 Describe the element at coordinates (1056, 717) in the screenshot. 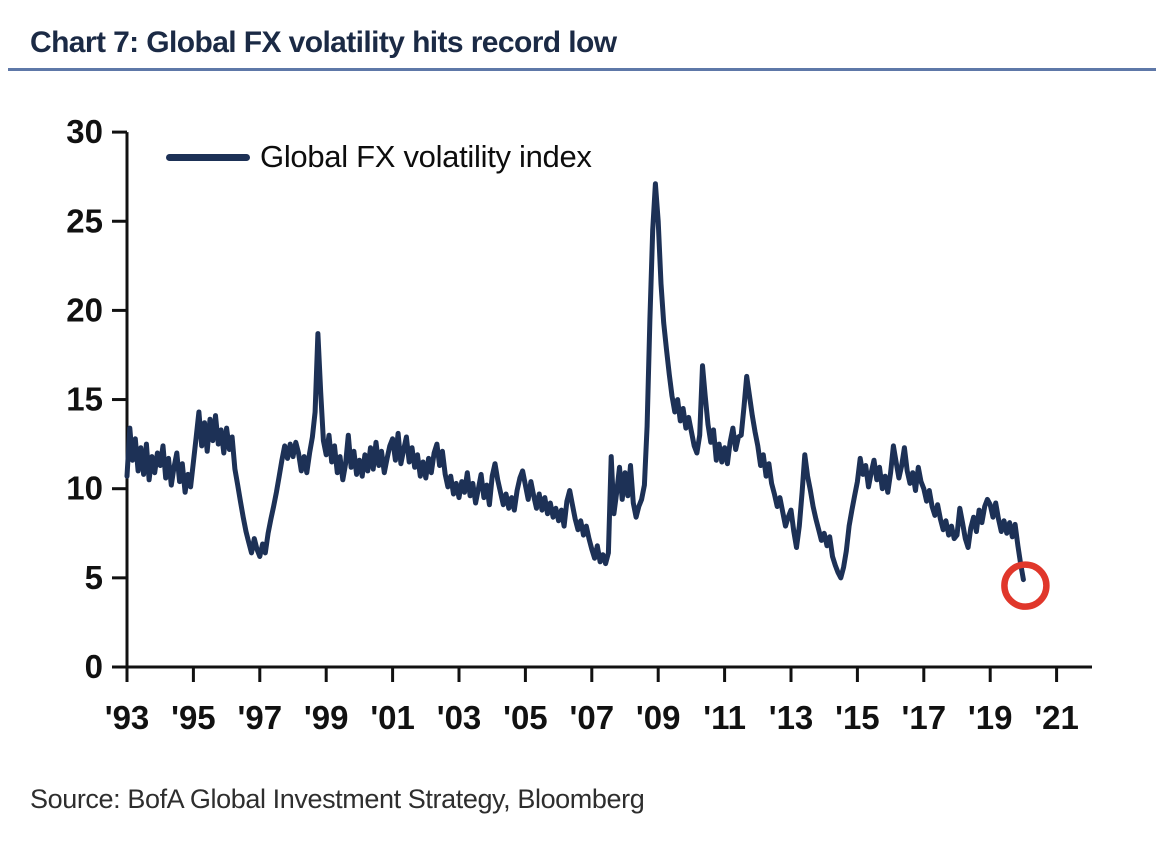

I see `x-tick-label: '21` at that location.